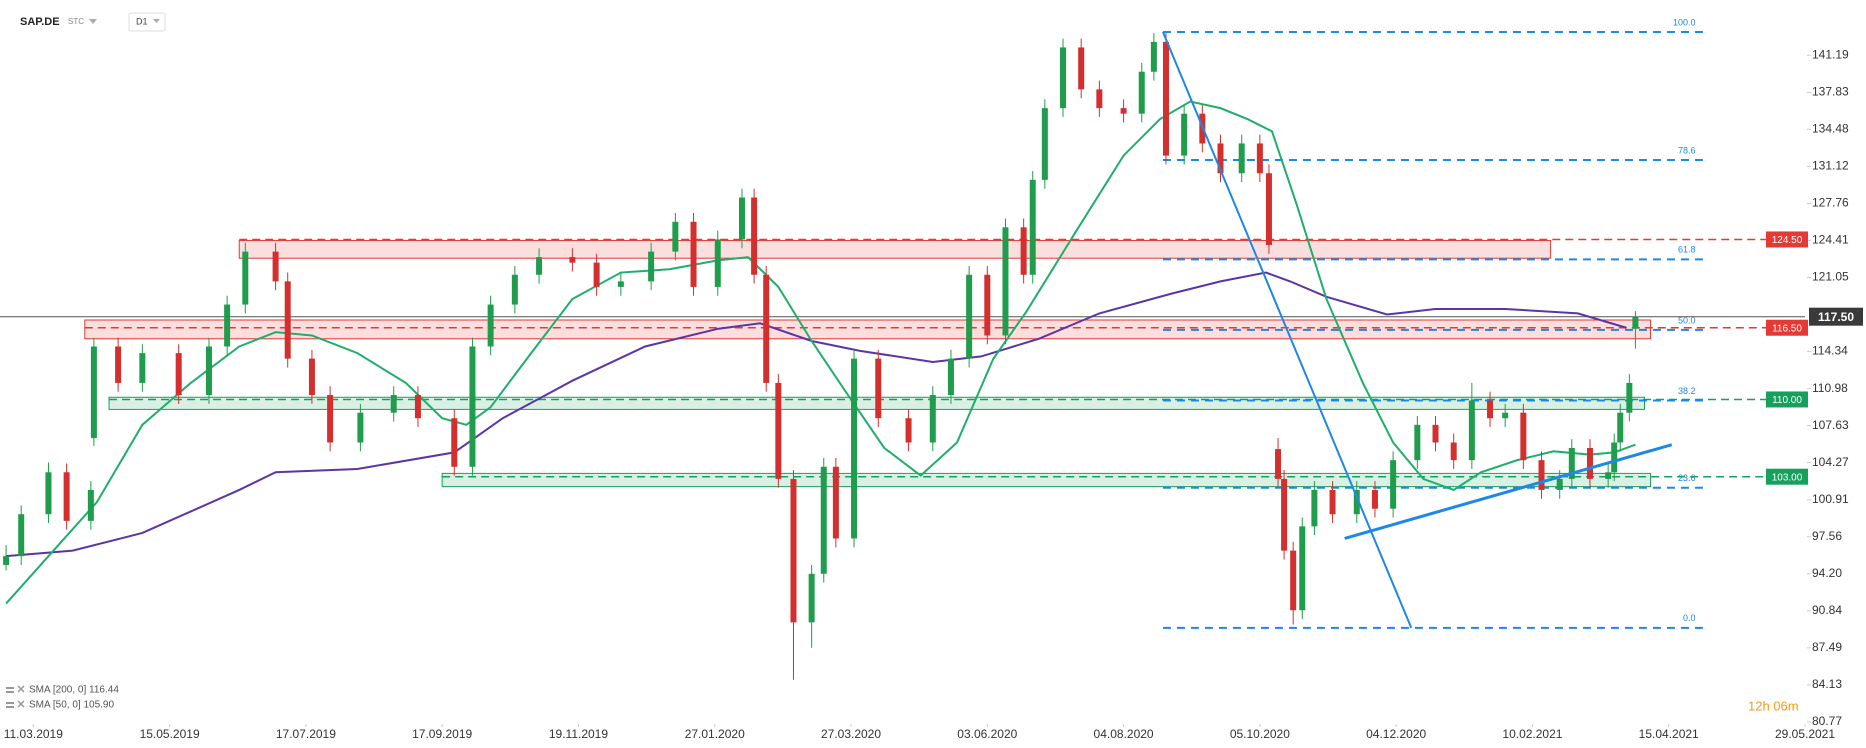 The image size is (1866, 748). I want to click on y-tick-label: 90.84, so click(1827, 610).